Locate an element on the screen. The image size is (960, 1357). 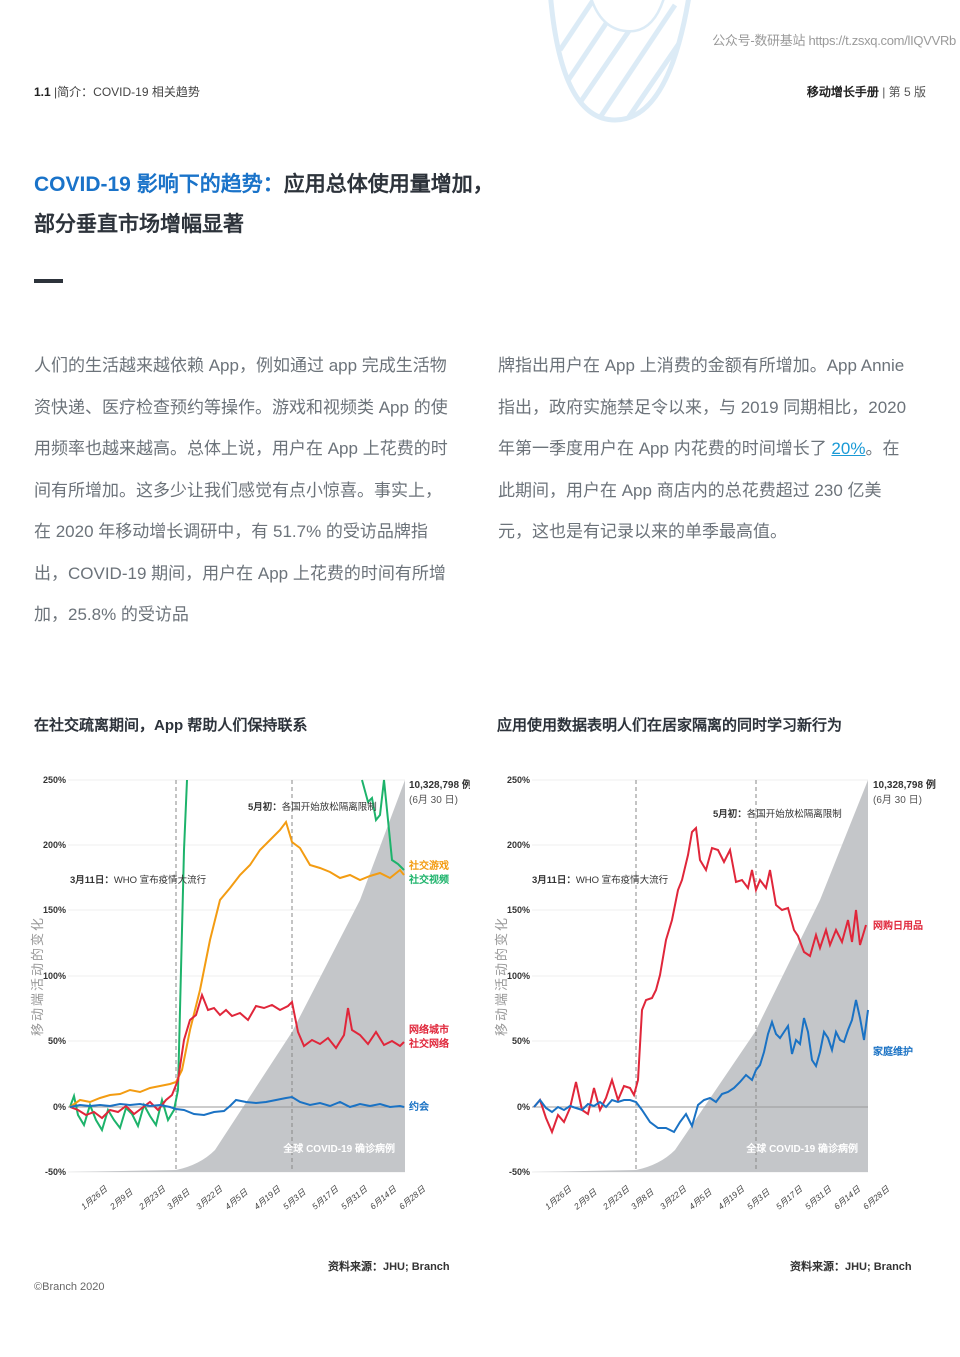
chart-right-source: 资料来源：JHU; Branch is located at coordinates (851, 1267).